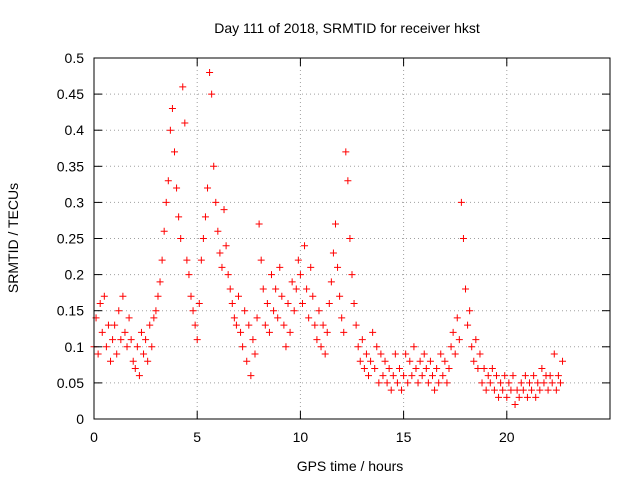 The width and height of the screenshot is (640, 485). Describe the element at coordinates (75, 275) in the screenshot. I see `y-tick-label: 0.2` at that location.